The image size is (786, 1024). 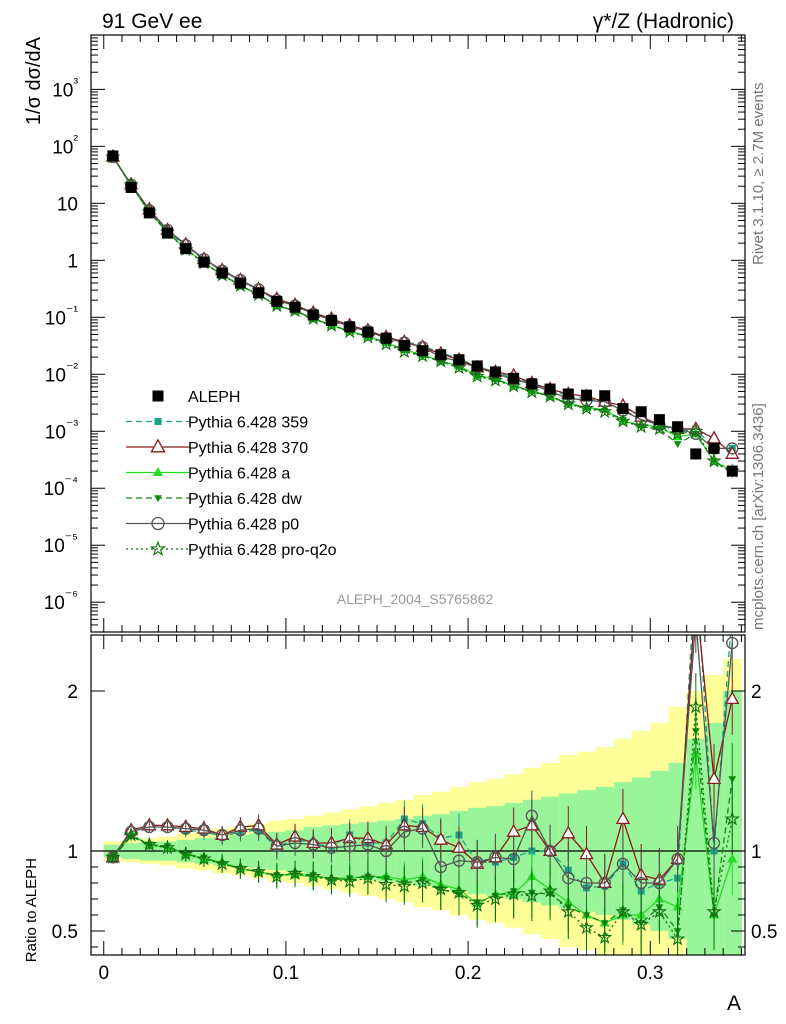 I want to click on legend-entry: Pythia 6.428 dw, so click(x=214, y=499).